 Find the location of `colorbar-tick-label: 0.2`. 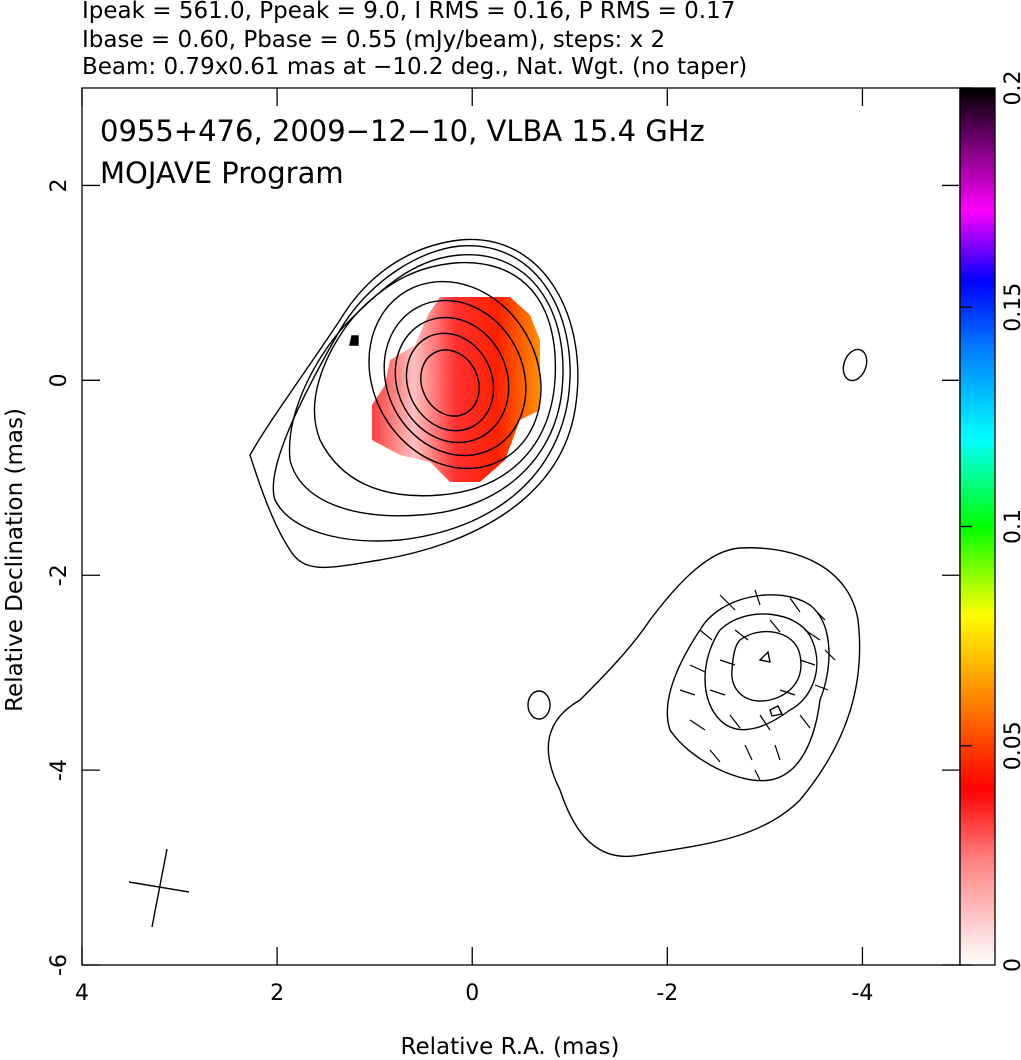

colorbar-tick-label: 0.2 is located at coordinates (1011, 88).